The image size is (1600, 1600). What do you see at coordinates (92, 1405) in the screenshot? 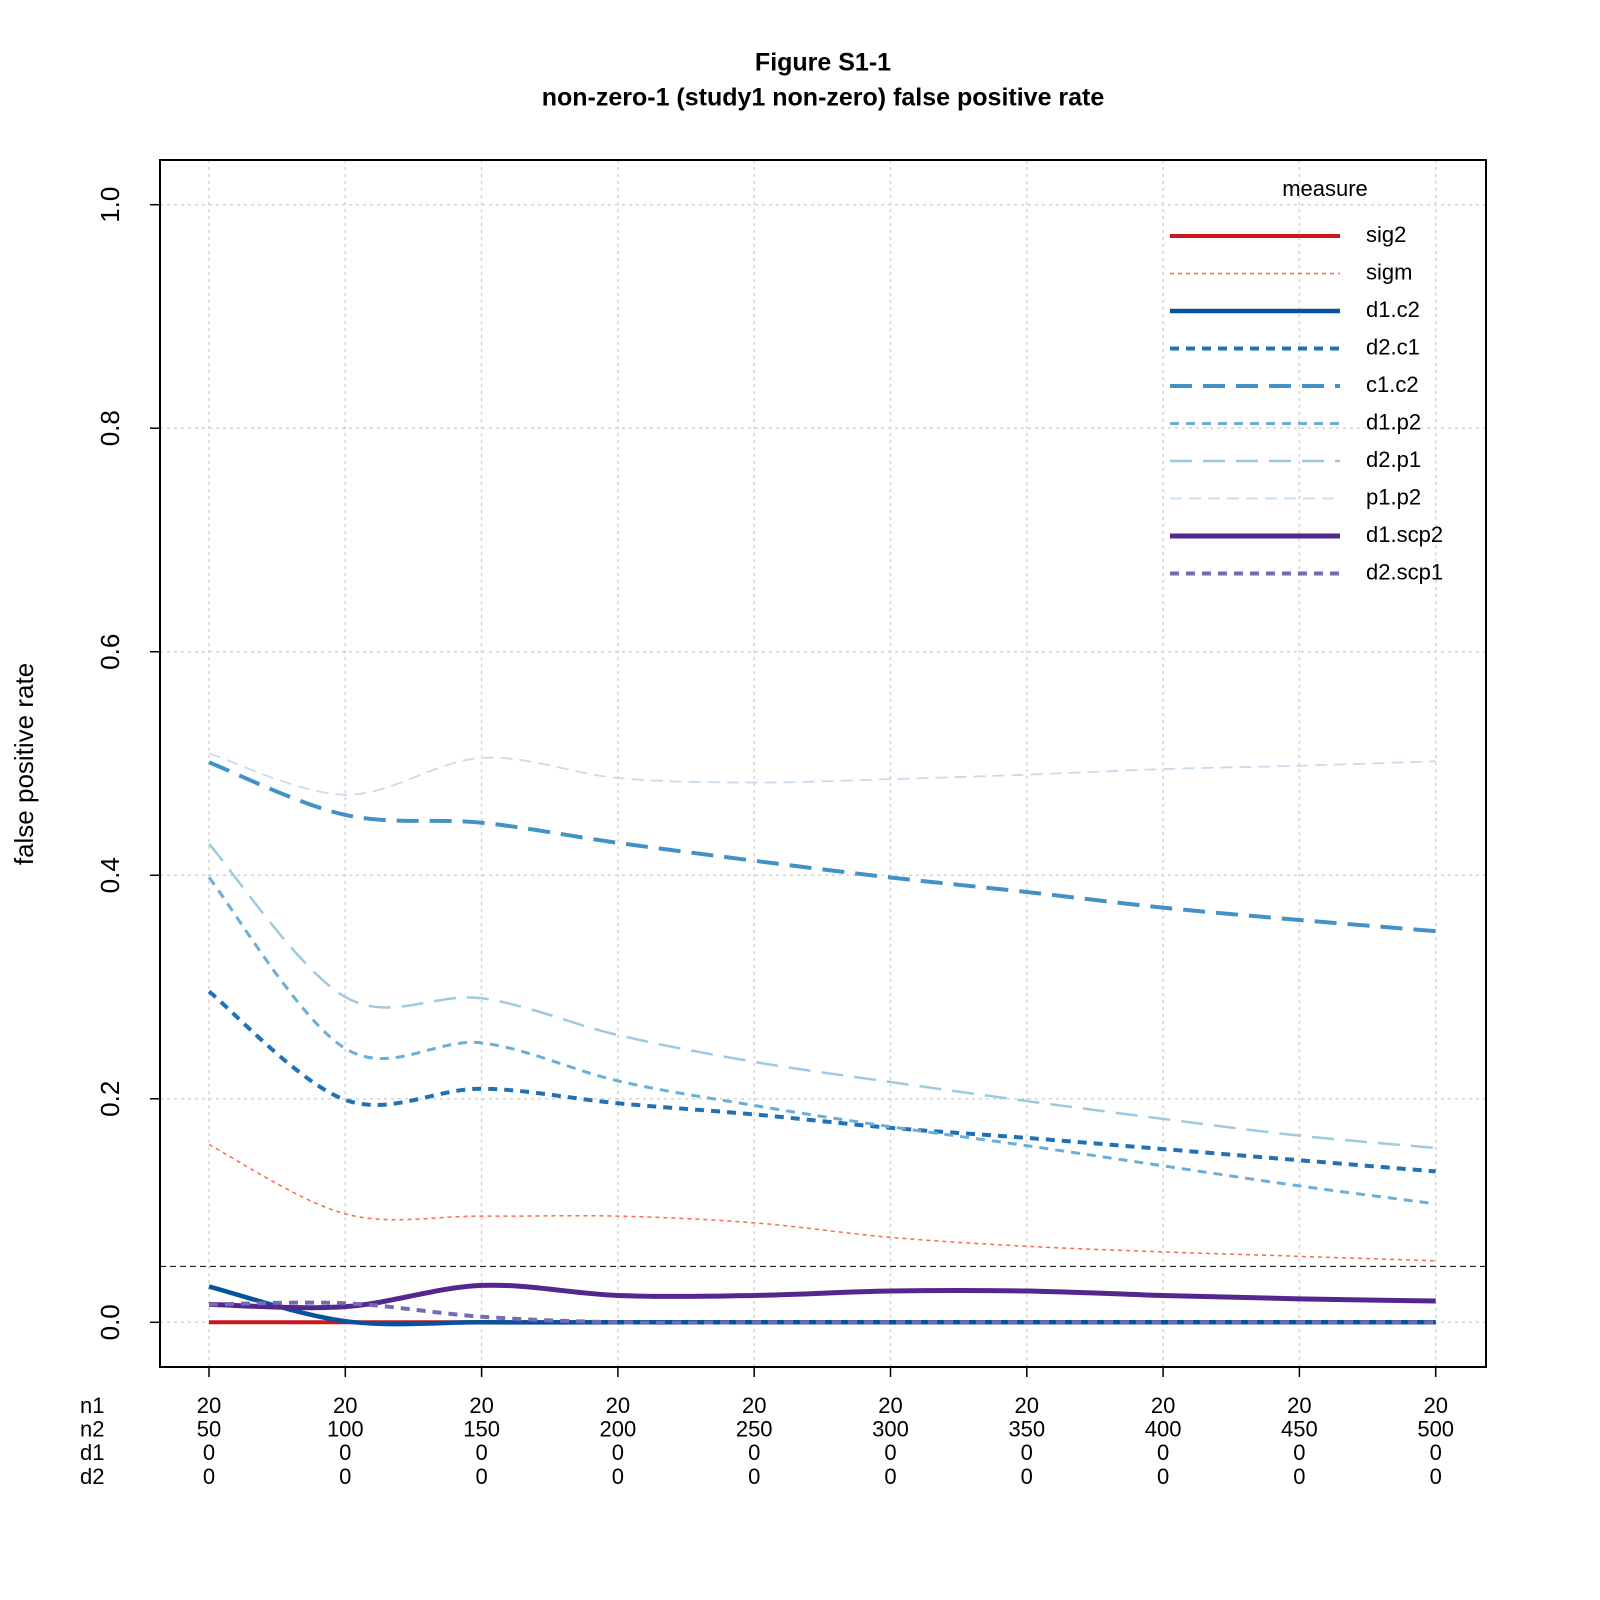
I see `x-row-name: n1` at bounding box center [92, 1405].